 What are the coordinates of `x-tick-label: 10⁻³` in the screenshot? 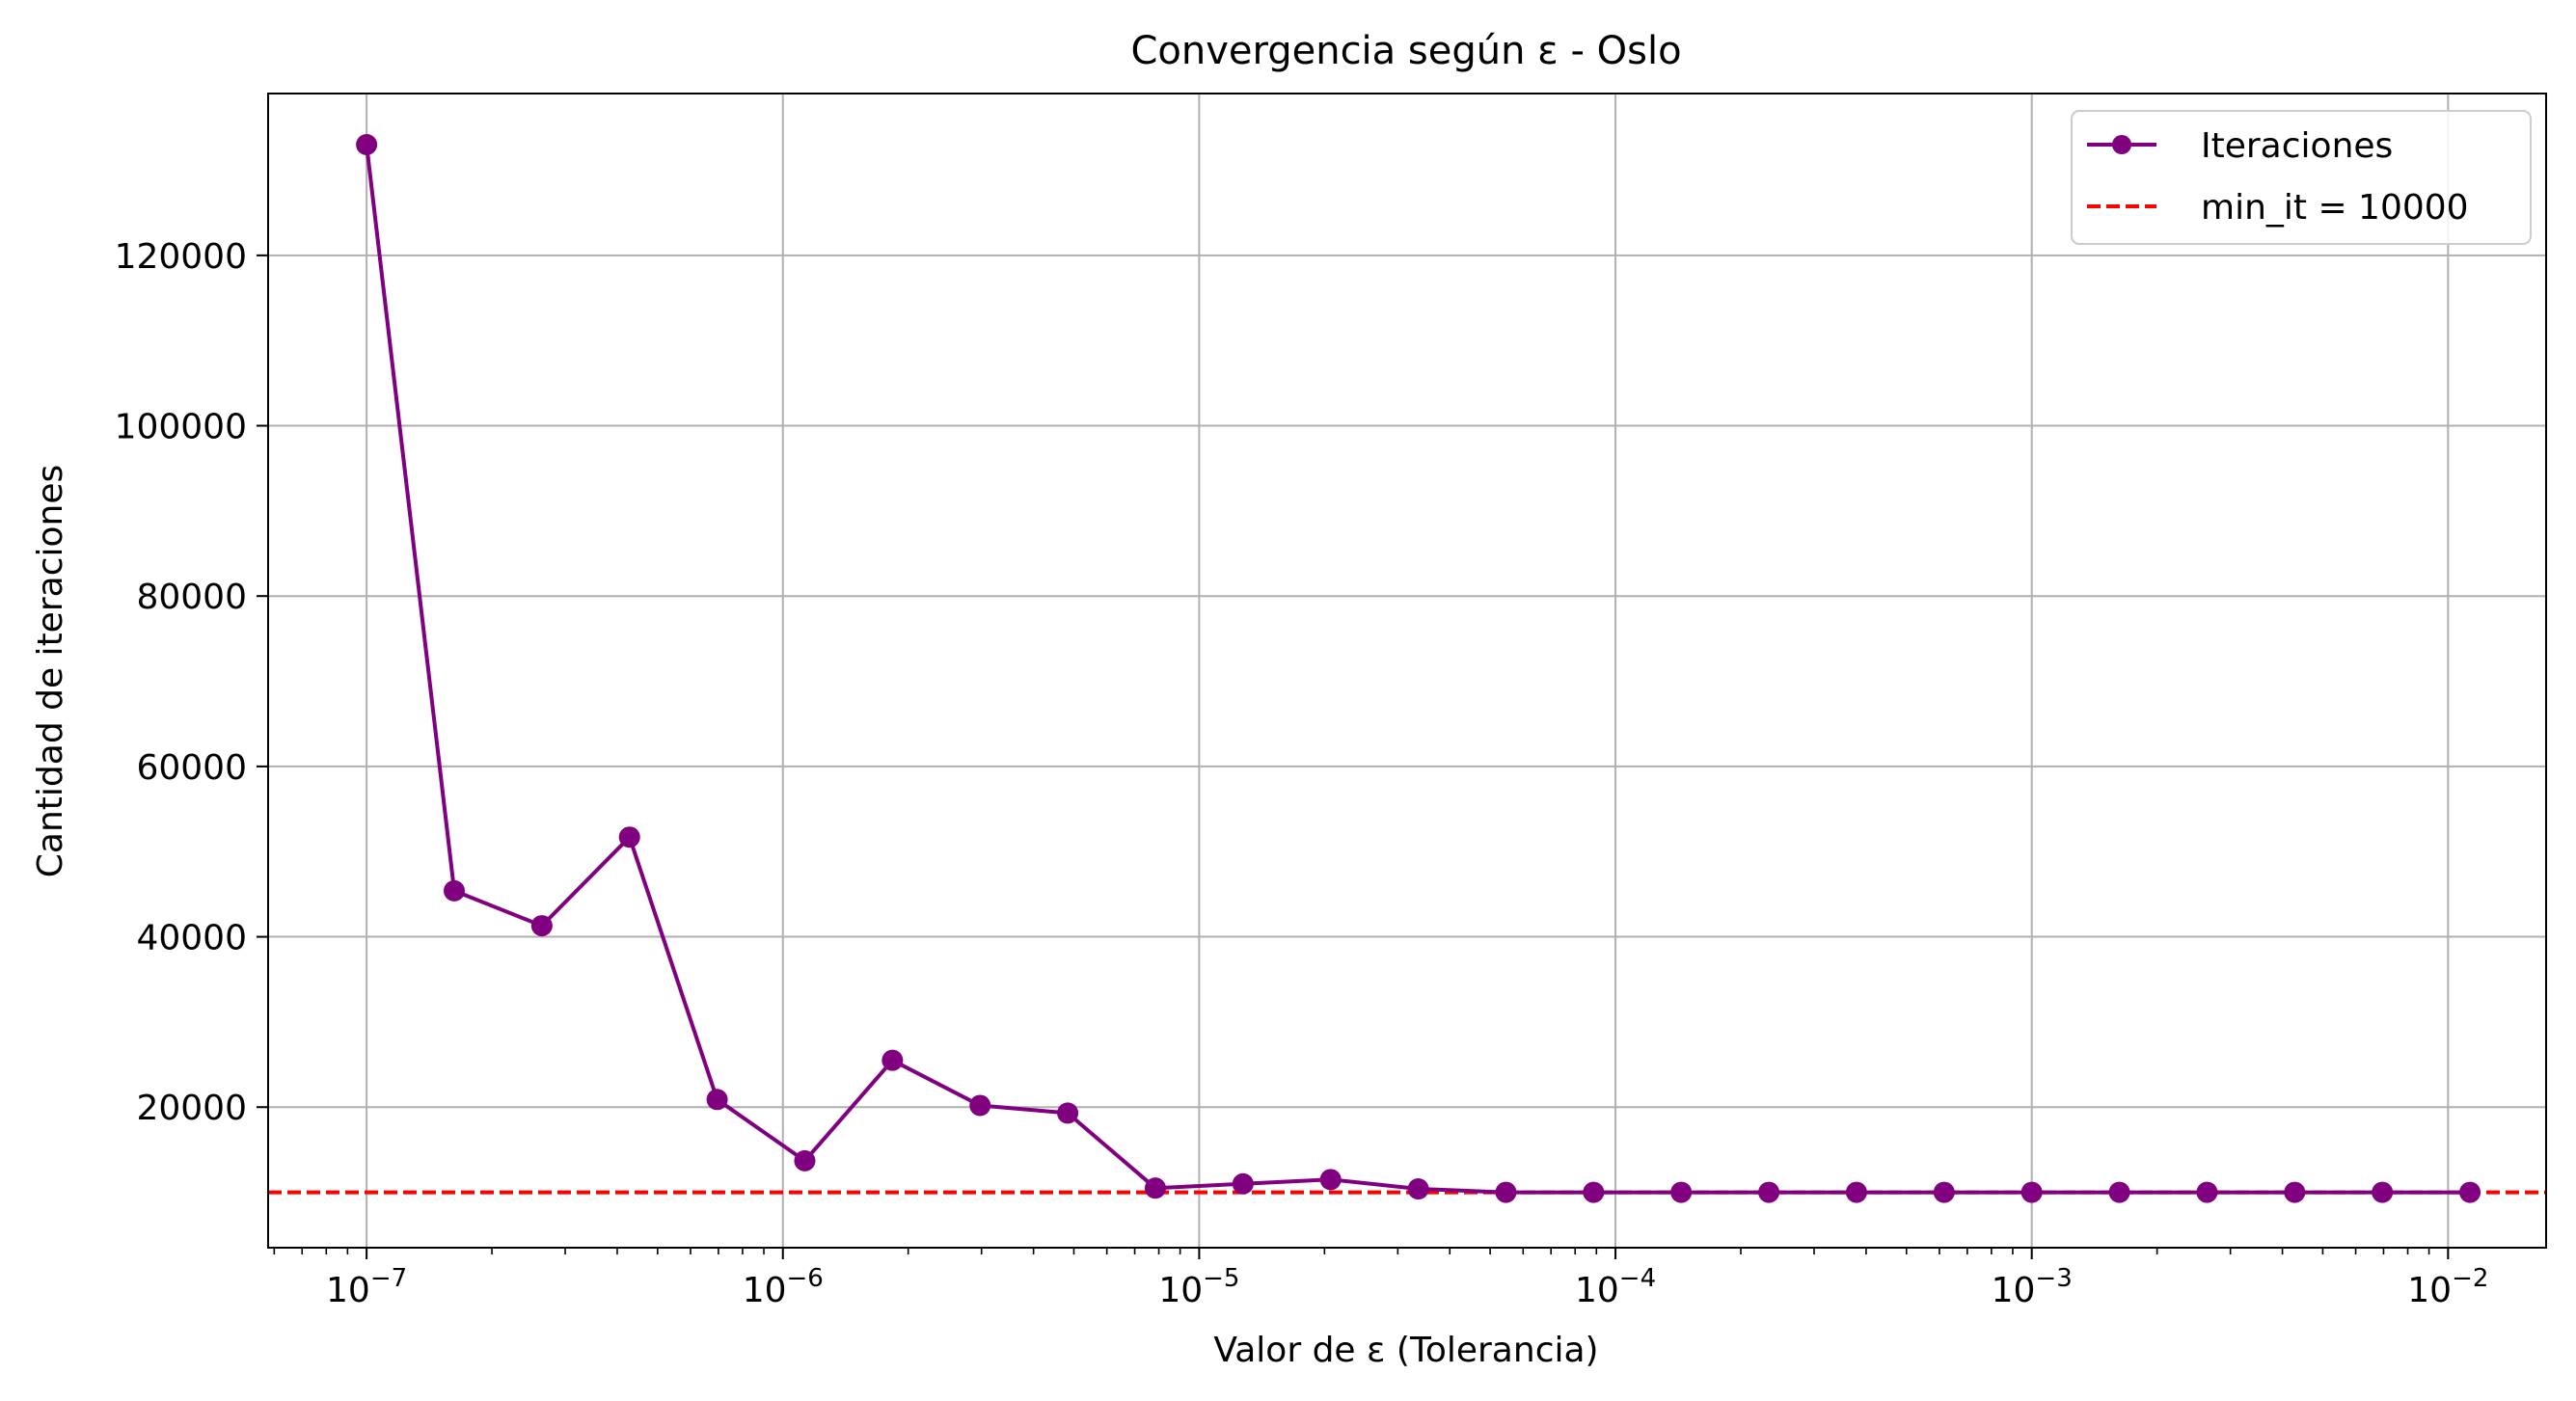 It's located at (2032, 1287).